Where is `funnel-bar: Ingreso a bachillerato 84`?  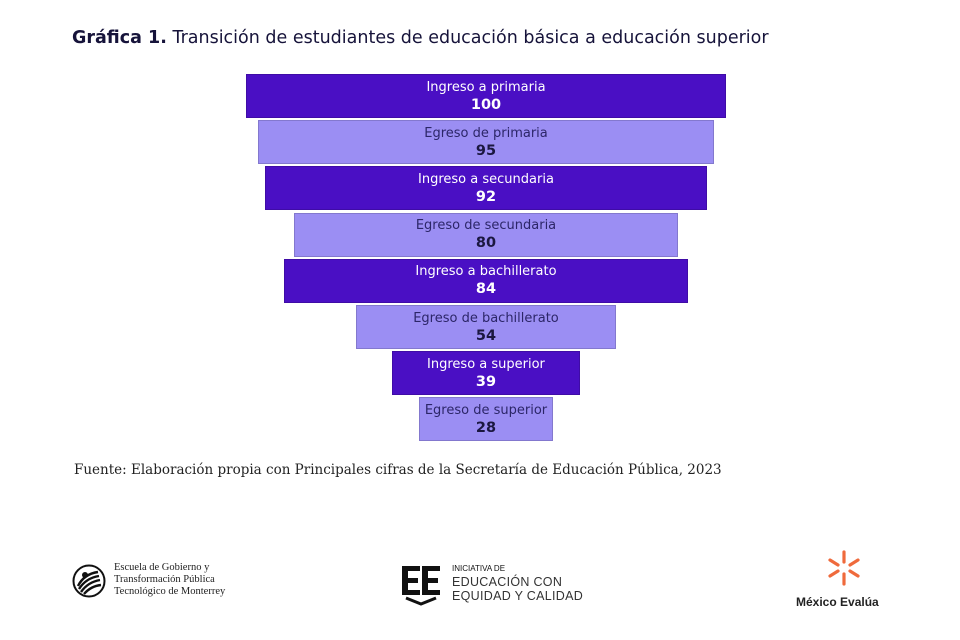
funnel-bar: Ingreso a bachillerato 84 is located at coordinates (486, 280).